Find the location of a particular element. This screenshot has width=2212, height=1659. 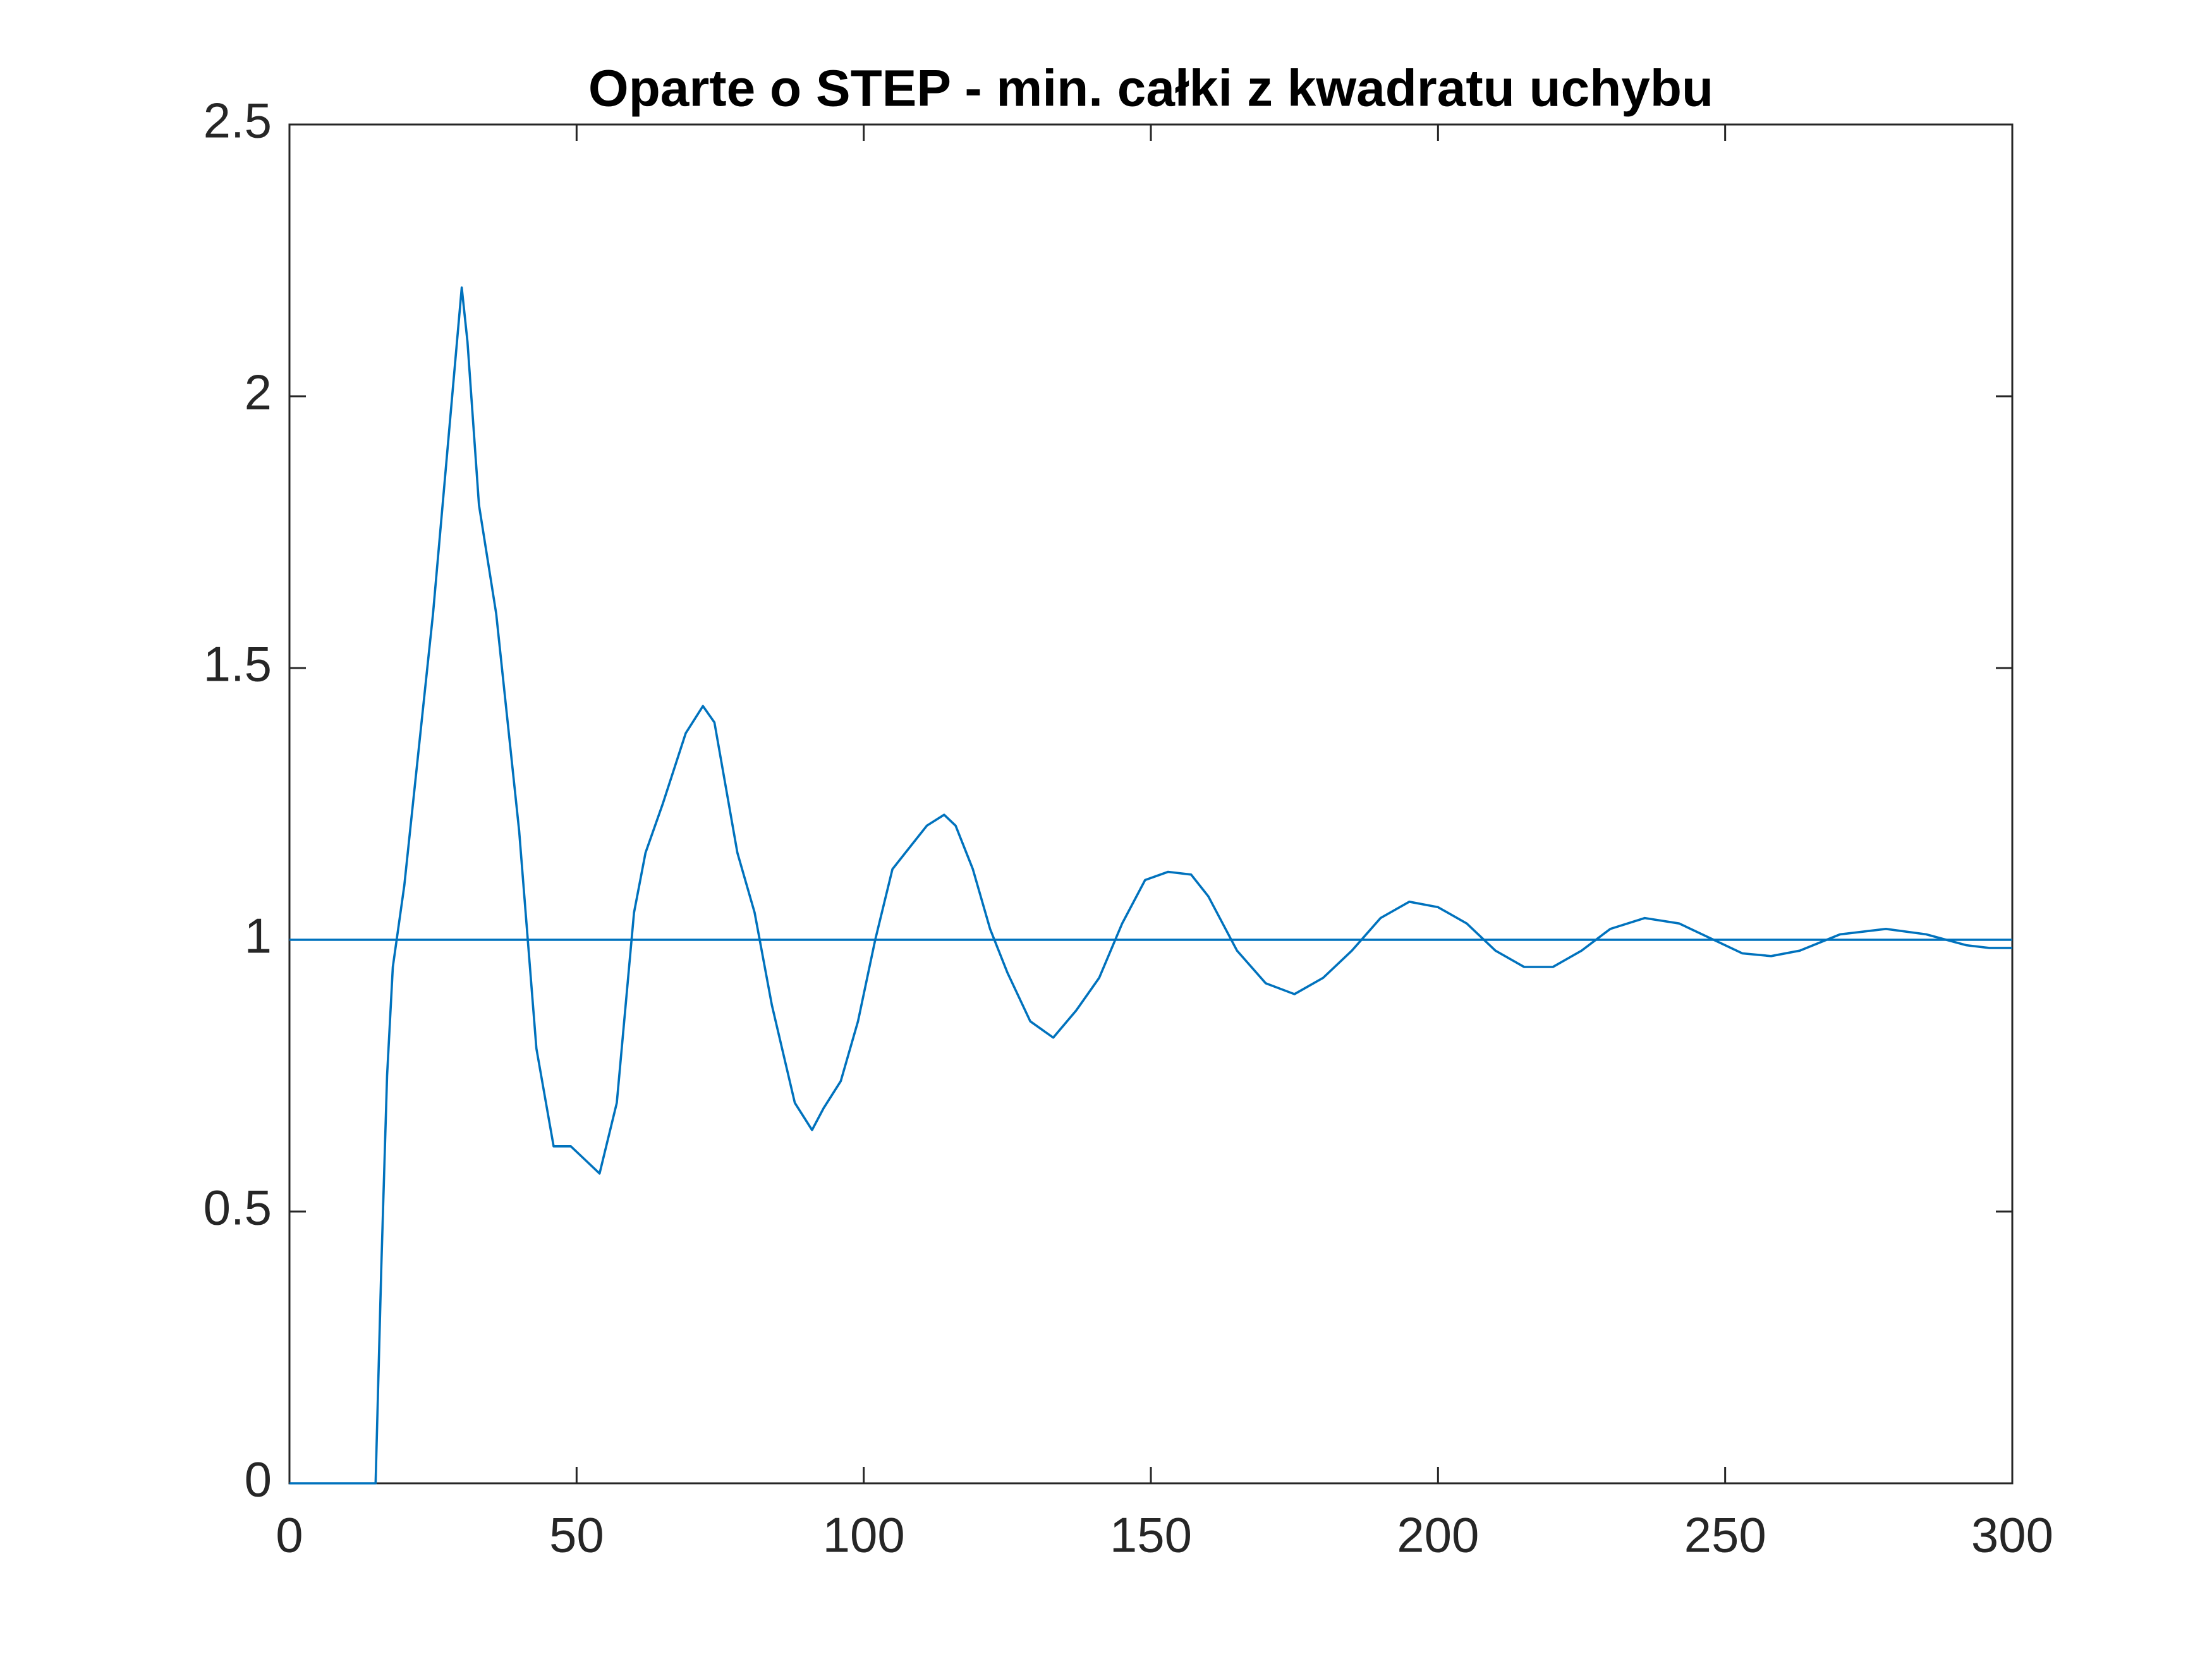

x-tick-label: 100 is located at coordinates (864, 1535).